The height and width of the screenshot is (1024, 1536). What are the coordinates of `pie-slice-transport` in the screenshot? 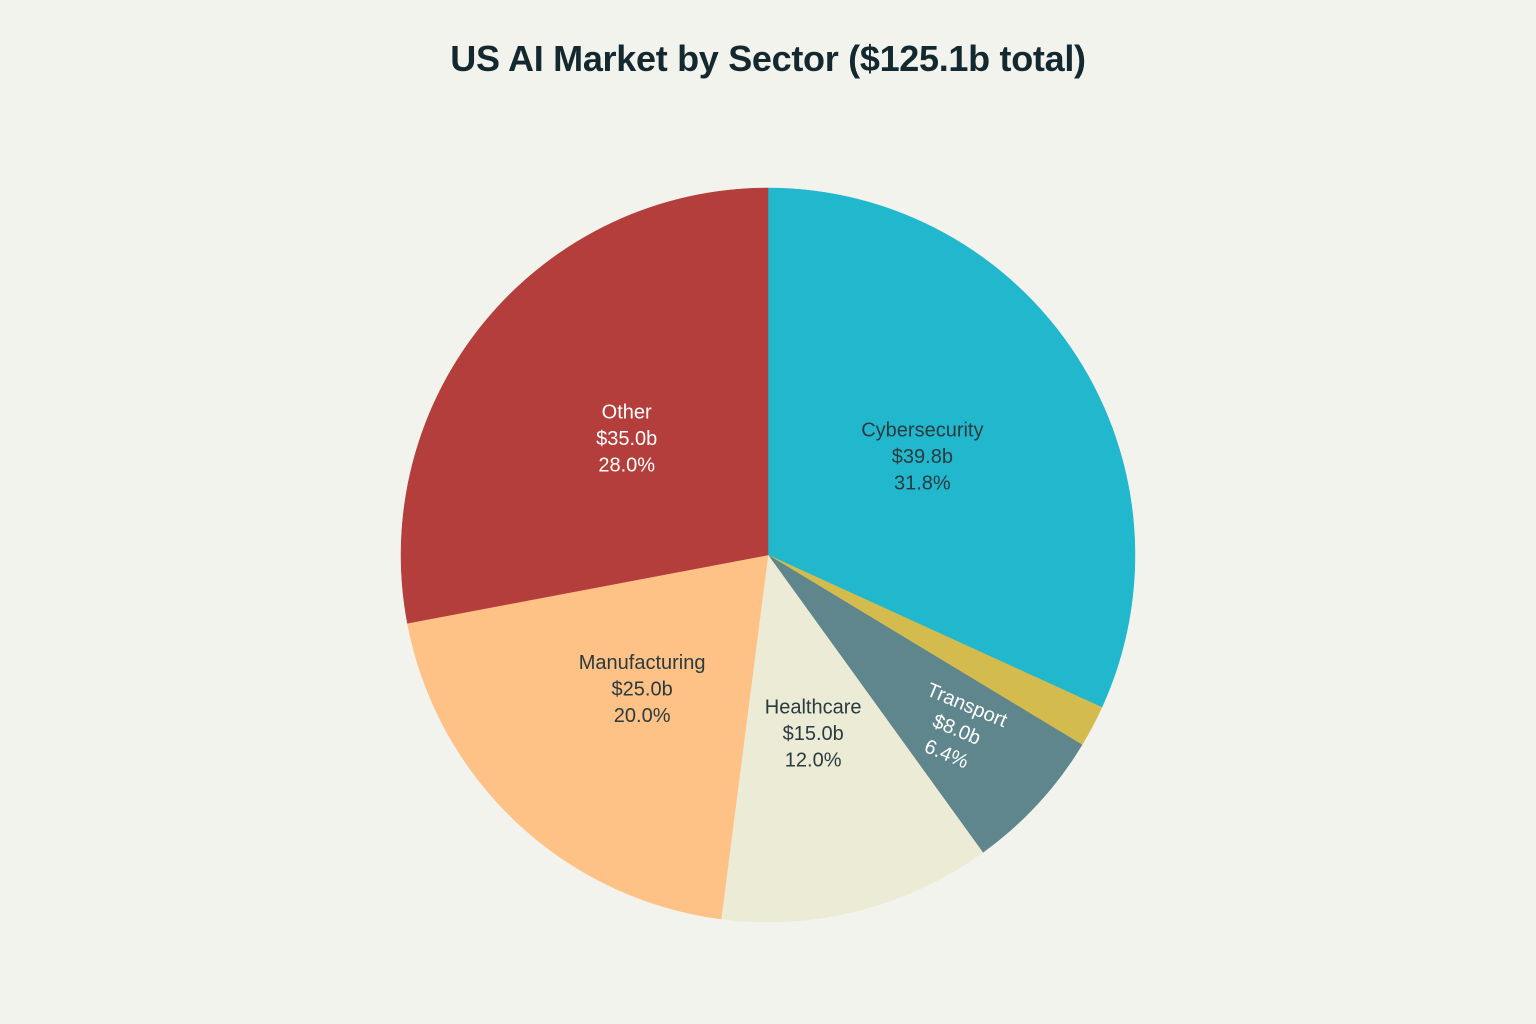 It's located at (925, 703).